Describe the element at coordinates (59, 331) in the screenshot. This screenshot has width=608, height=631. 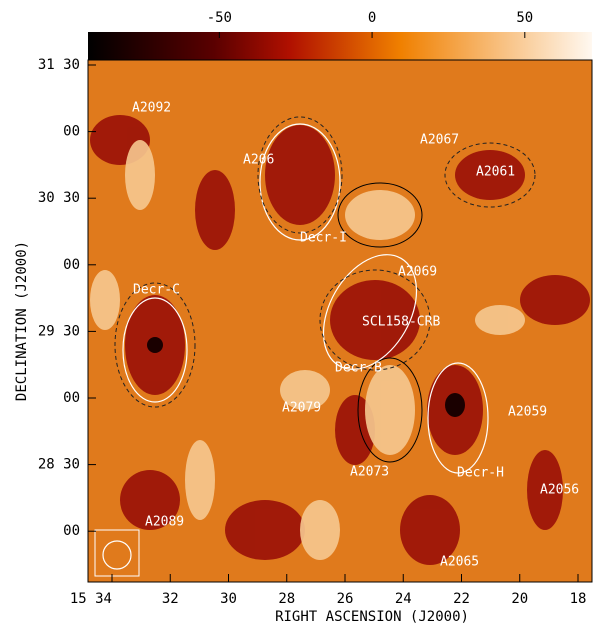
I see `y-tick-label: 29 30` at that location.